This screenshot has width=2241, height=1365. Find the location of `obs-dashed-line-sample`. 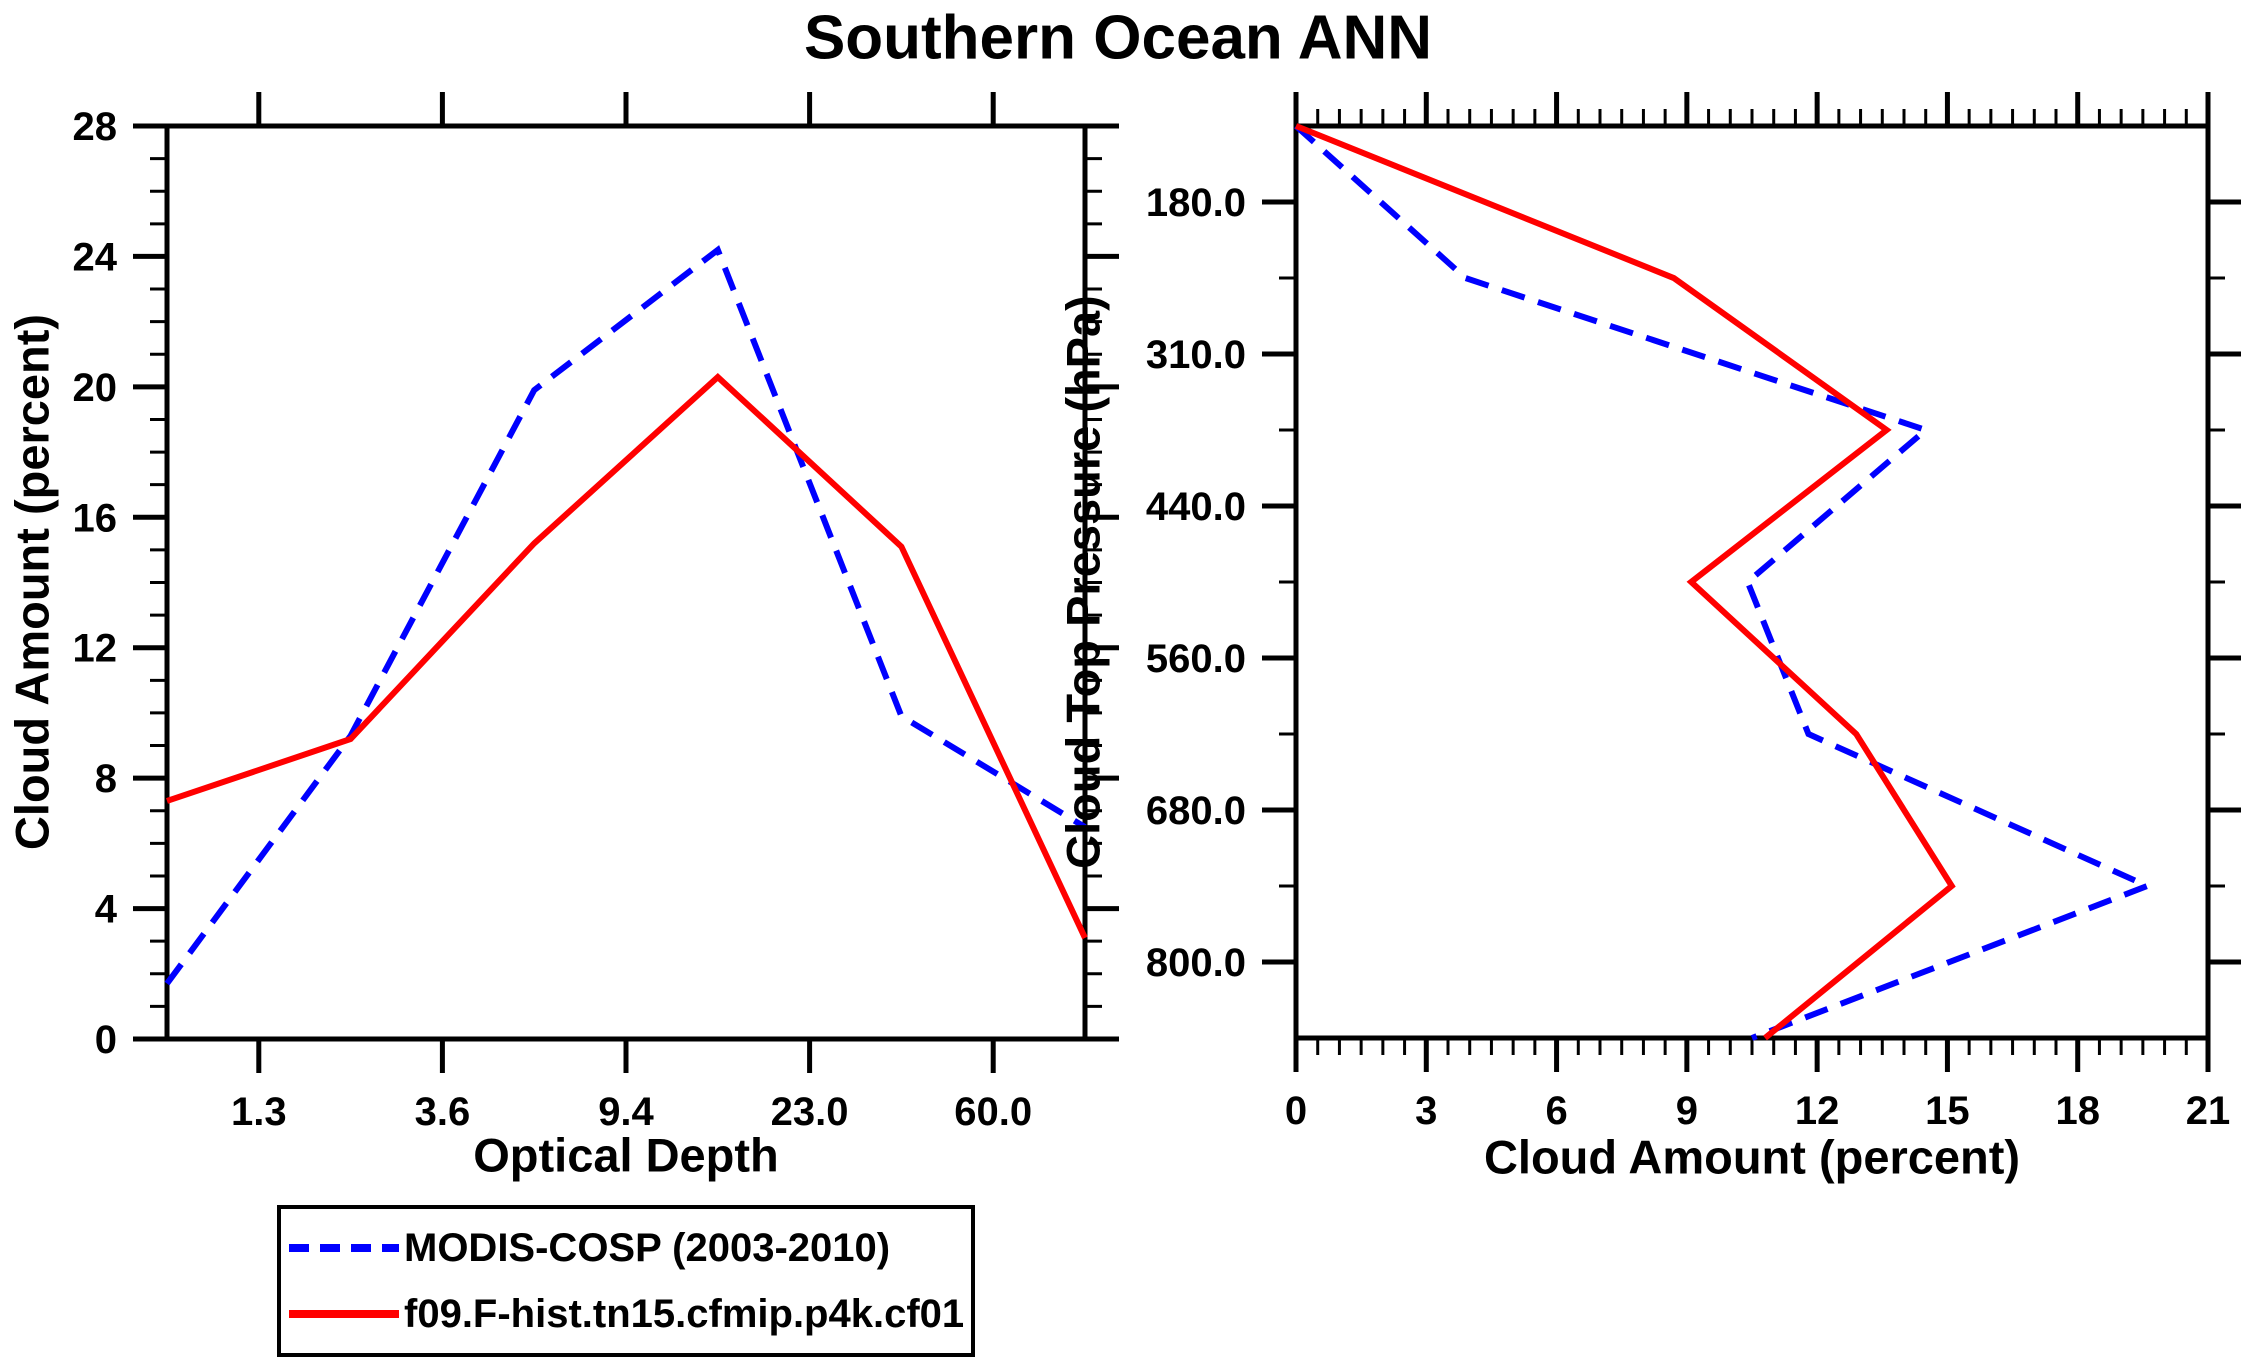

obs-dashed-line-sample is located at coordinates (344, 1248).